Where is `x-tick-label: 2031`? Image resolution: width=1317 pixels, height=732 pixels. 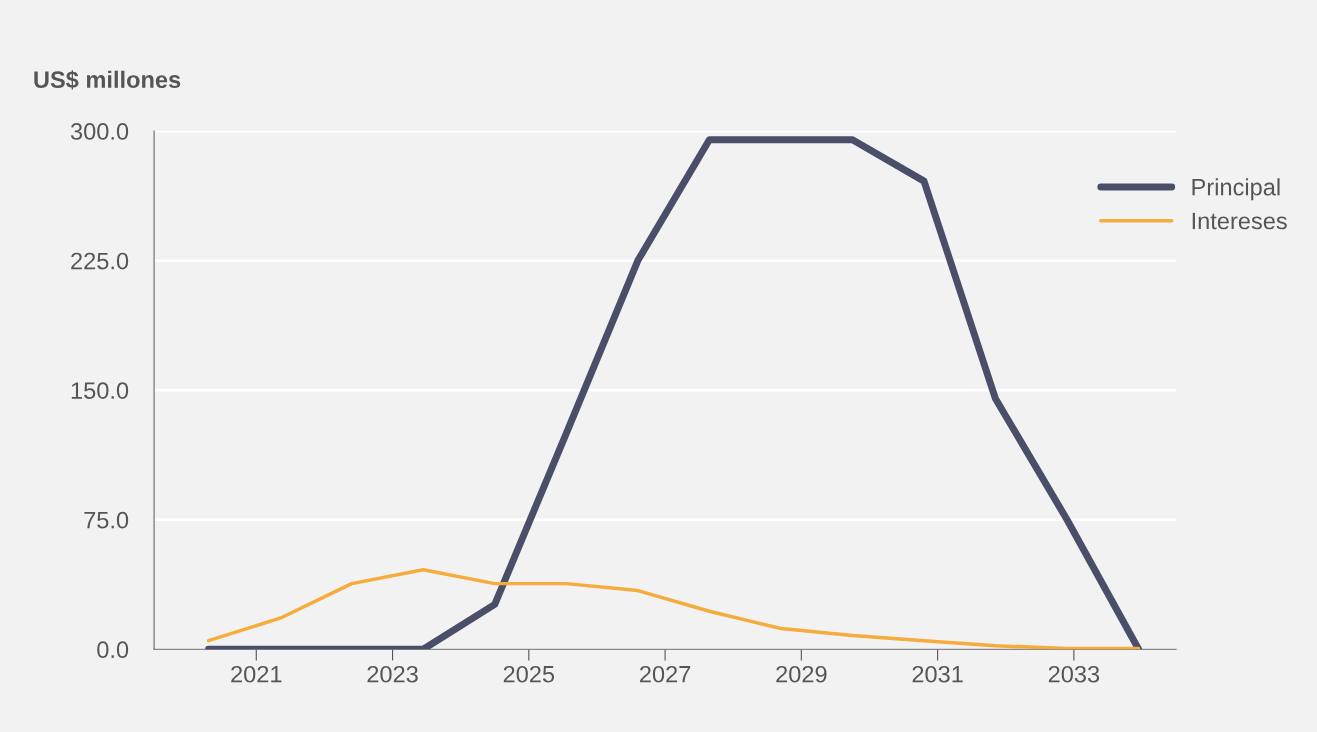 x-tick-label: 2031 is located at coordinates (937, 674).